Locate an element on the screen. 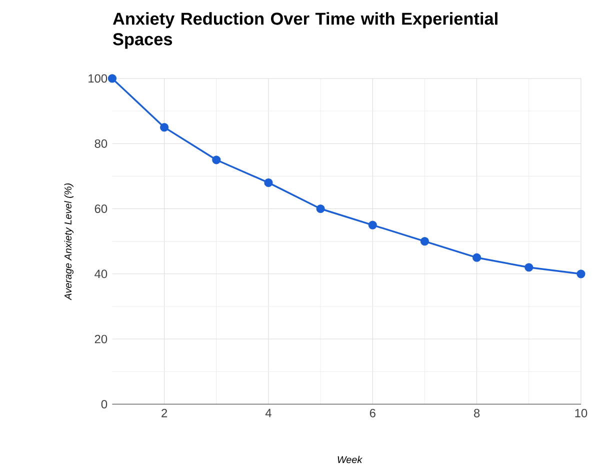 The width and height of the screenshot is (592, 469). y-tick-label: 100 is located at coordinates (98, 78).